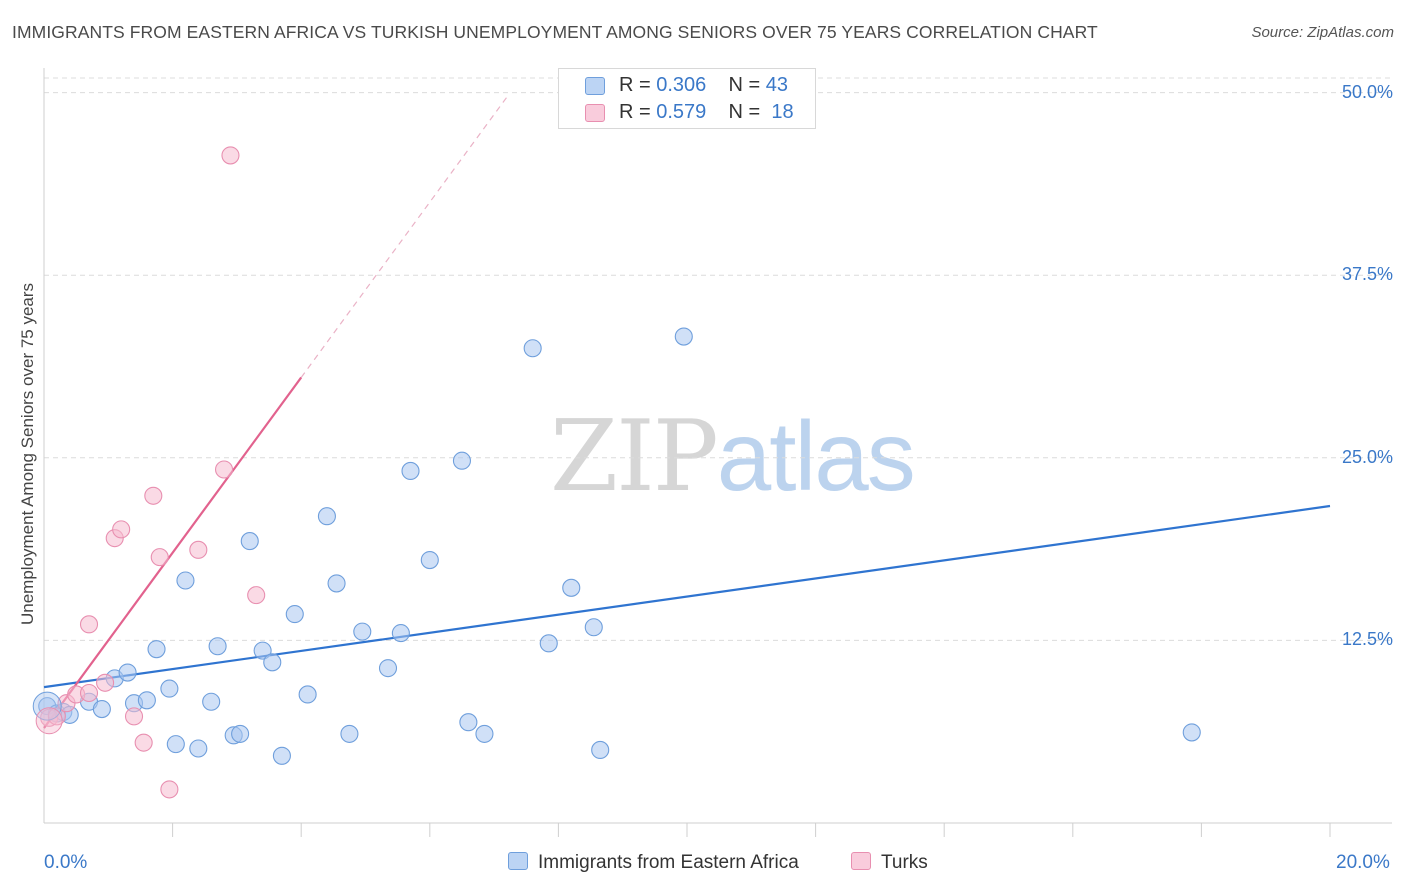 This screenshot has height=892, width=1406. I want to click on y-tick-label: 50.0%, so click(1367, 91).